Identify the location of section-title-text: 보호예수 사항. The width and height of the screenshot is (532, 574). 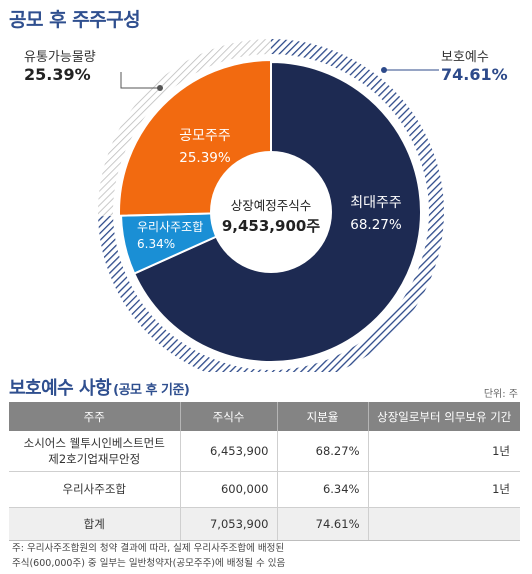
(60, 388).